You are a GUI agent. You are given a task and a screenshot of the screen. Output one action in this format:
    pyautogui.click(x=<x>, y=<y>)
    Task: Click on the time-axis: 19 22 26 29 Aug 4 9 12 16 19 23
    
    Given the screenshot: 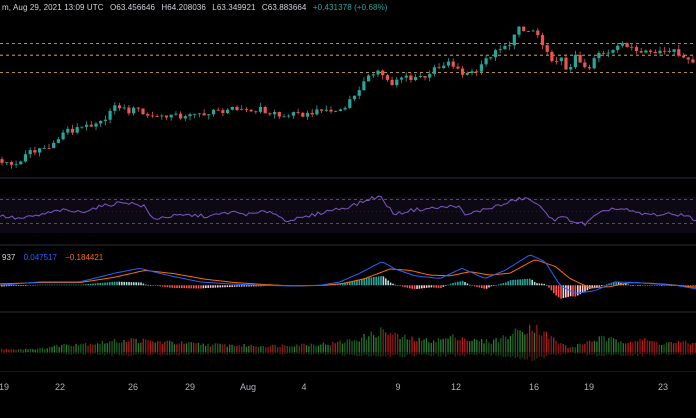 What is the action you would take?
    pyautogui.click(x=348, y=395)
    